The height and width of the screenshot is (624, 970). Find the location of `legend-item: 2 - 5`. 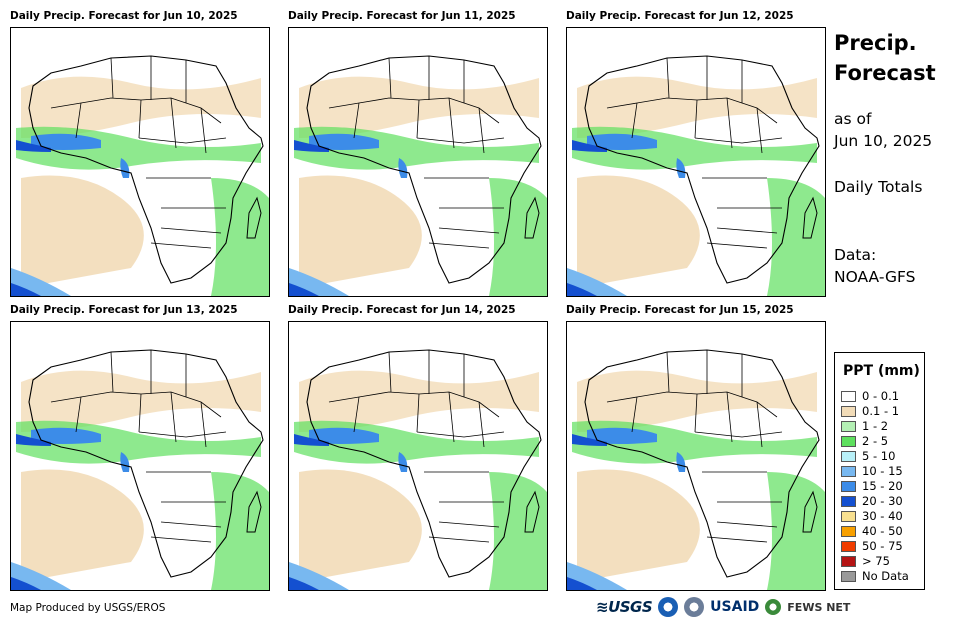

legend-item: 2 - 5 is located at coordinates (864, 441).